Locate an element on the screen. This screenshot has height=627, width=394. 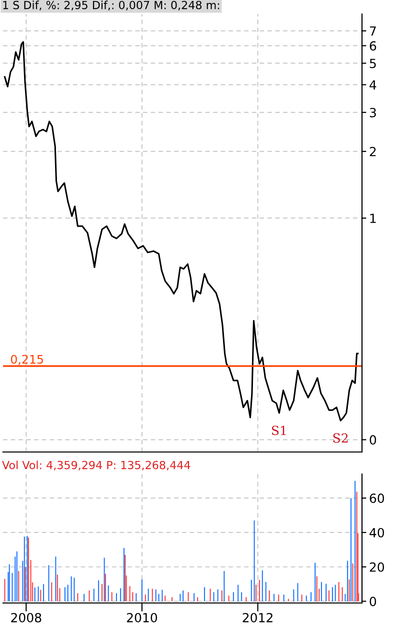
y-tick-label: 4 is located at coordinates (373, 85).